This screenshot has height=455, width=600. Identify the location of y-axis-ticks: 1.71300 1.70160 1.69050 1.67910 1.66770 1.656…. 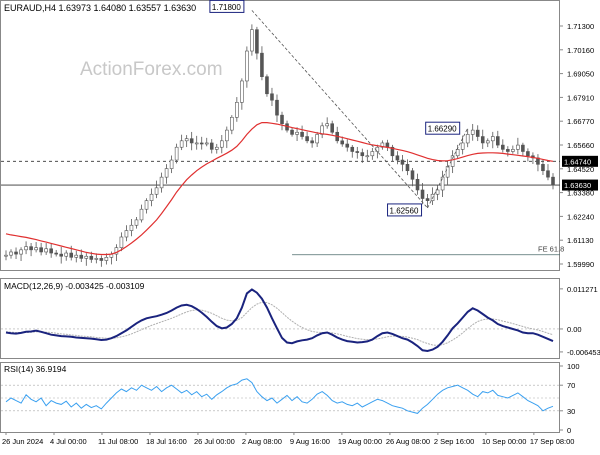
(580, 228).